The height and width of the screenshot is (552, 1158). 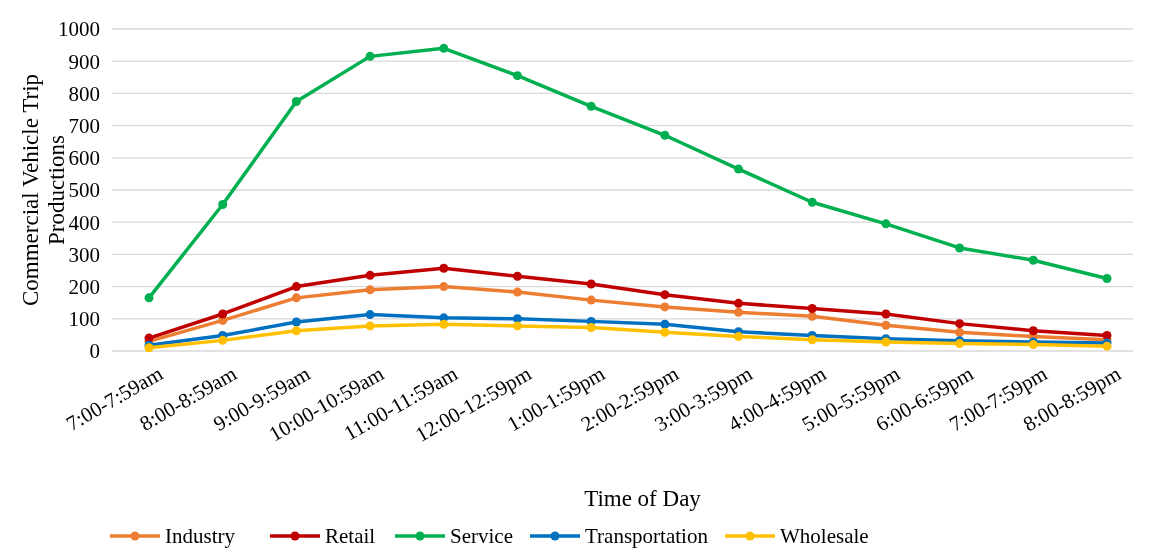 What do you see at coordinates (84, 158) in the screenshot?
I see `y-tick-label: 600` at bounding box center [84, 158].